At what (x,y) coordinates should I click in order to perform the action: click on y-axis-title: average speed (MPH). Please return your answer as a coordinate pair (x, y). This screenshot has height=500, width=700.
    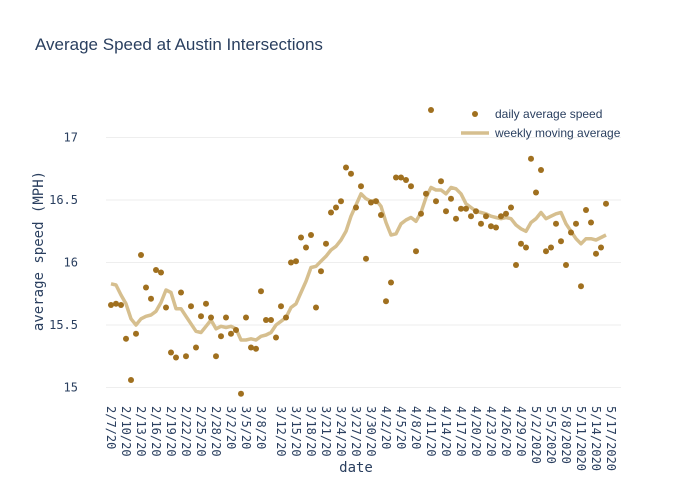
    Looking at the image, I should click on (39, 251).